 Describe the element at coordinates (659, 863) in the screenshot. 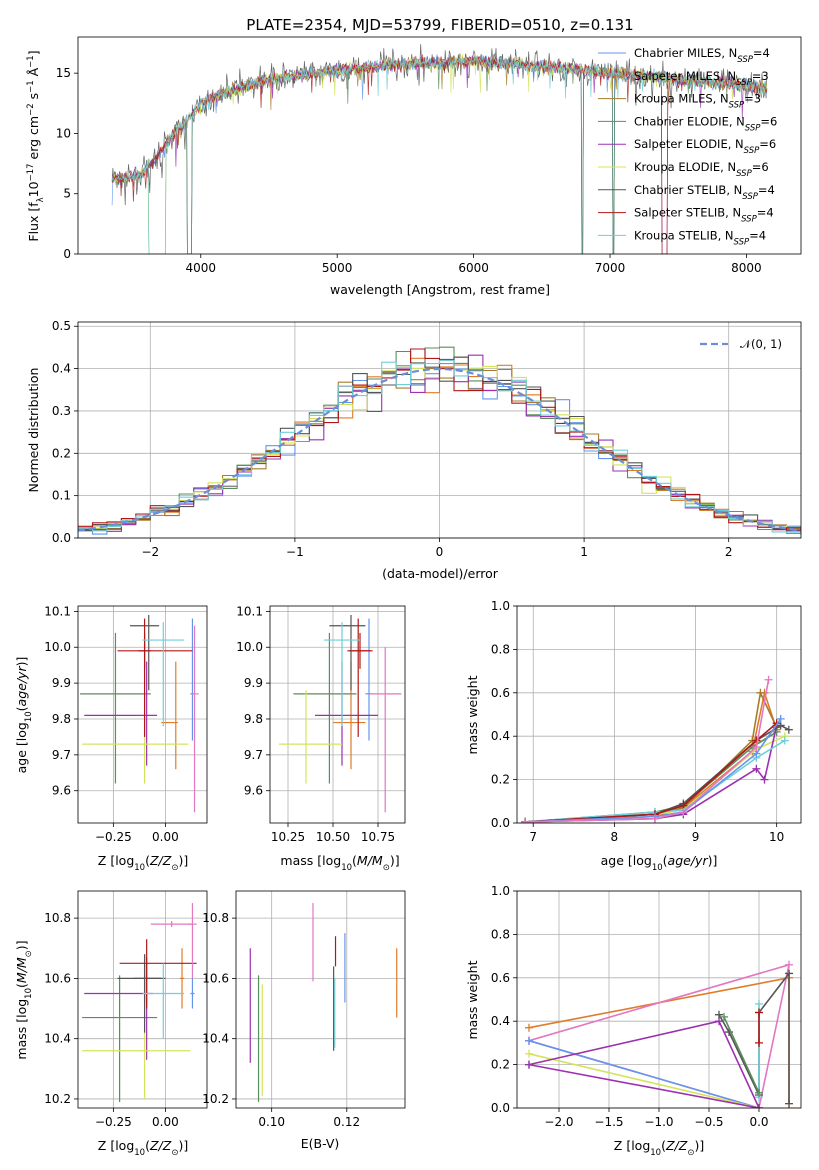

I see `age-mw-x-label: age [log10(age/yr)]` at that location.